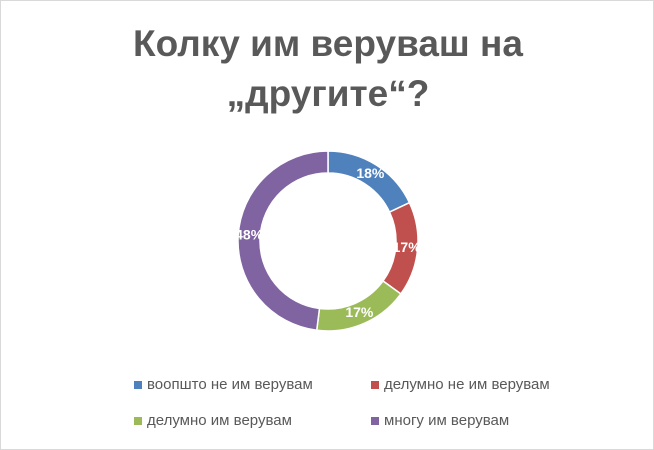 This screenshot has height=450, width=654. Describe the element at coordinates (249, 235) in the screenshot. I see `data-label: 48%` at that location.